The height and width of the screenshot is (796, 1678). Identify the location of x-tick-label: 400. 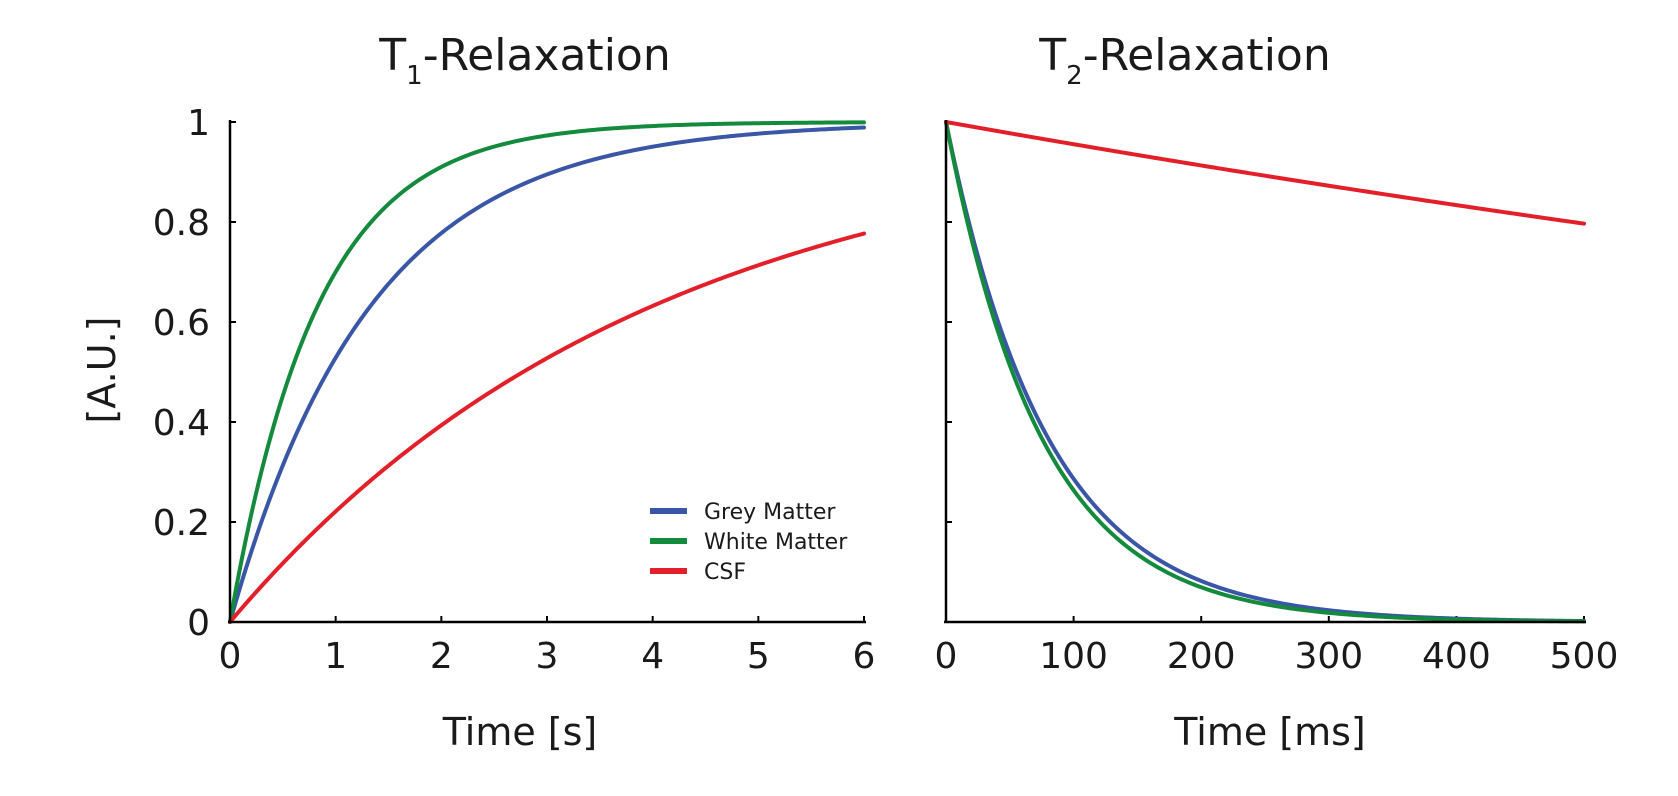
(1456, 656).